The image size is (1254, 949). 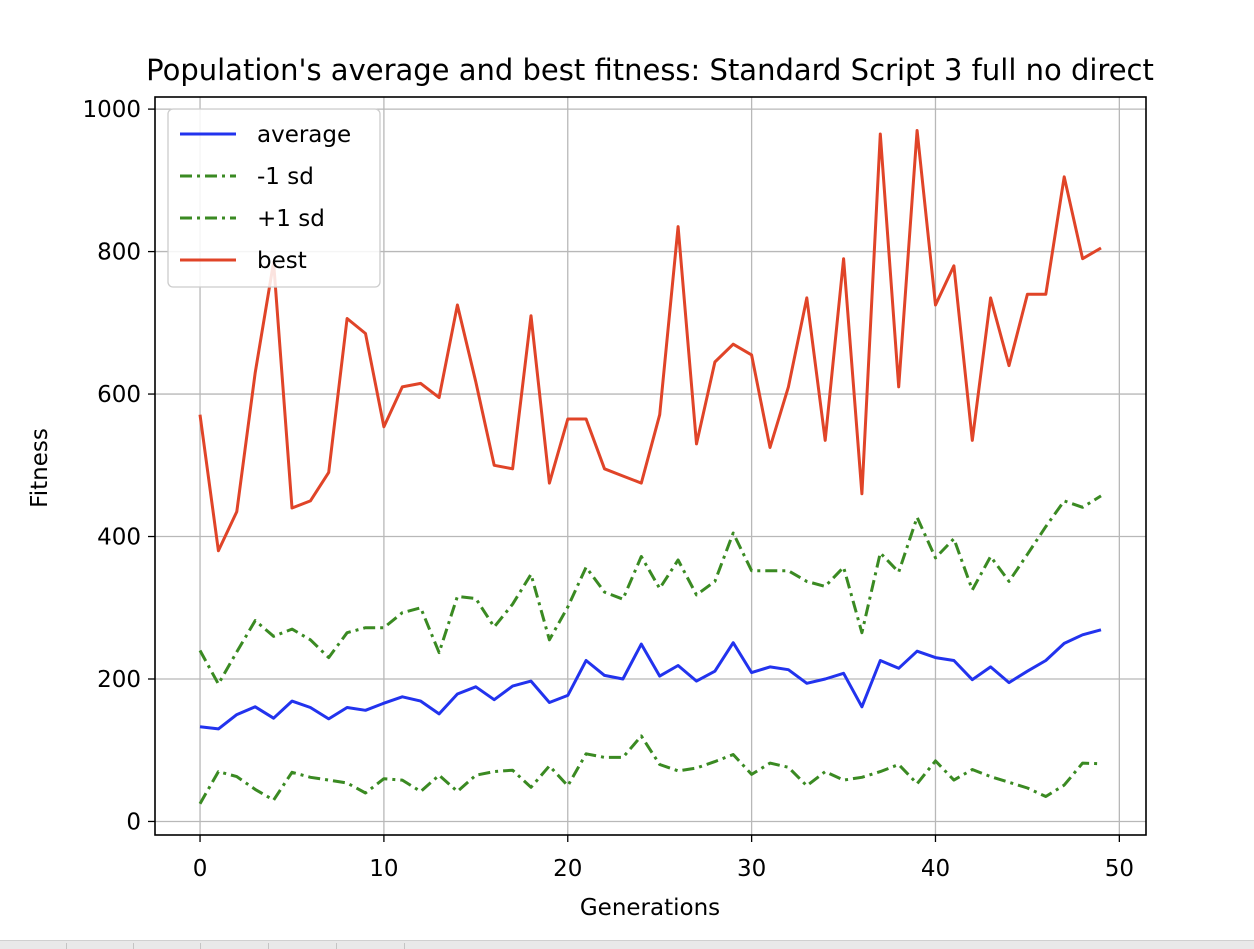 I want to click on legend: average -1 sd +1 sd best, so click(x=274, y=198).